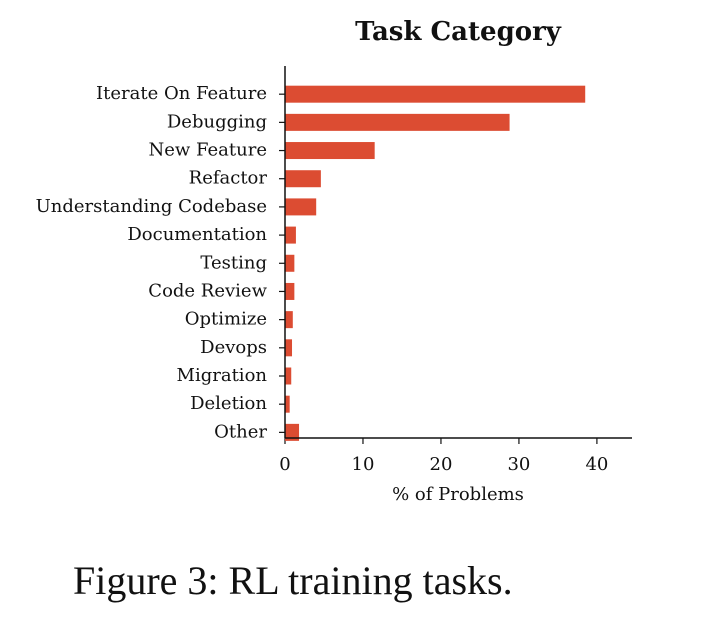 The width and height of the screenshot is (720, 626). Describe the element at coordinates (518, 464) in the screenshot. I see `x-tick-label: 30` at that location.